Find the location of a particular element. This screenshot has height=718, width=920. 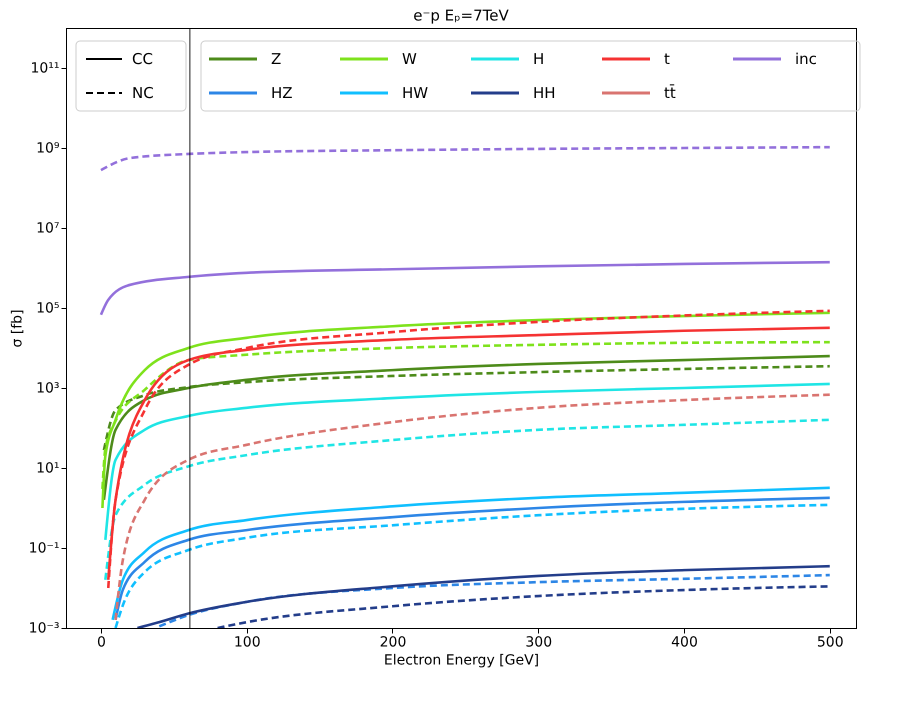

legend-label: HW is located at coordinates (415, 93).